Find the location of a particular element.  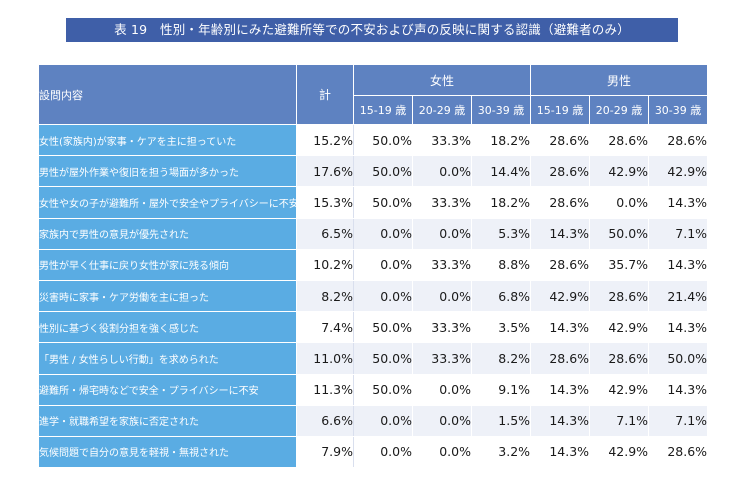

header-male: 男性 is located at coordinates (619, 80).